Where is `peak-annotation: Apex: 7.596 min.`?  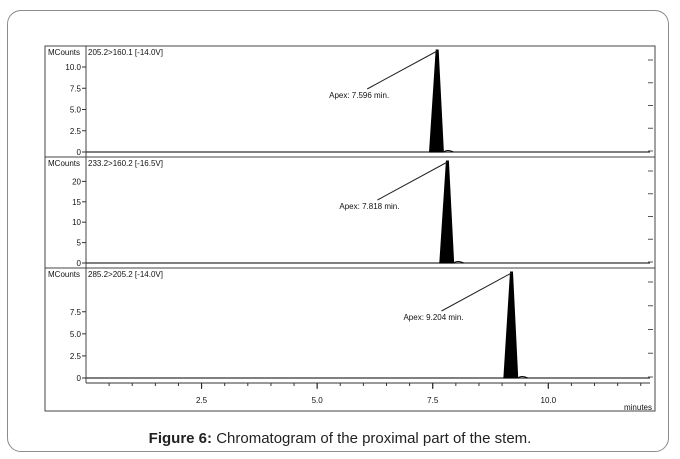 peak-annotation: Apex: 7.596 min. is located at coordinates (359, 95).